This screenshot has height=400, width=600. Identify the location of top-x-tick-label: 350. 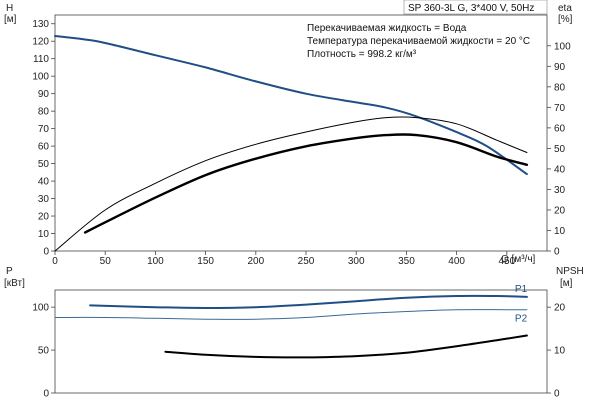
(406, 261).